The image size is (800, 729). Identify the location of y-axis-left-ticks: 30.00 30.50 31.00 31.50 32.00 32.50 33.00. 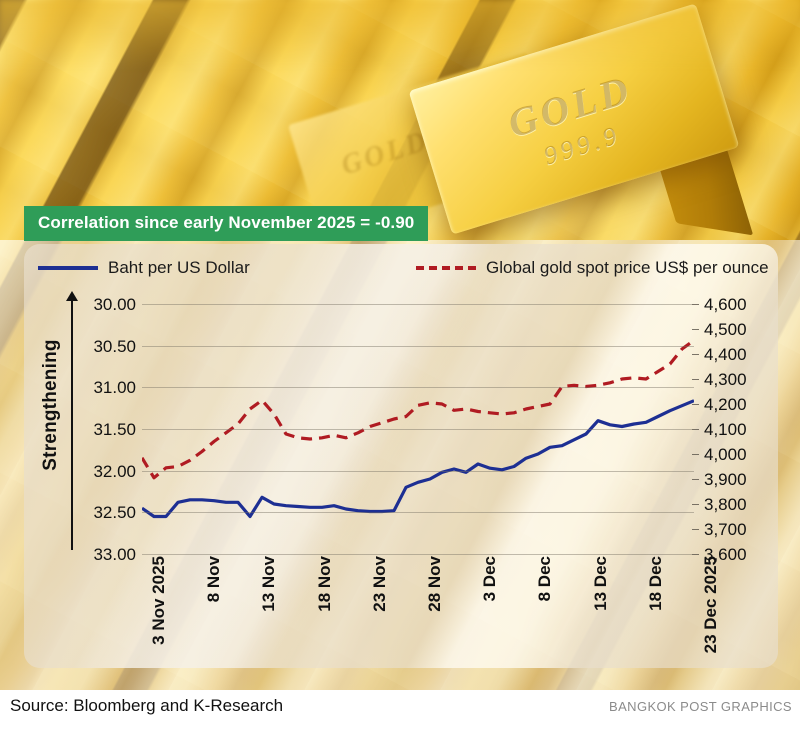
(108, 429).